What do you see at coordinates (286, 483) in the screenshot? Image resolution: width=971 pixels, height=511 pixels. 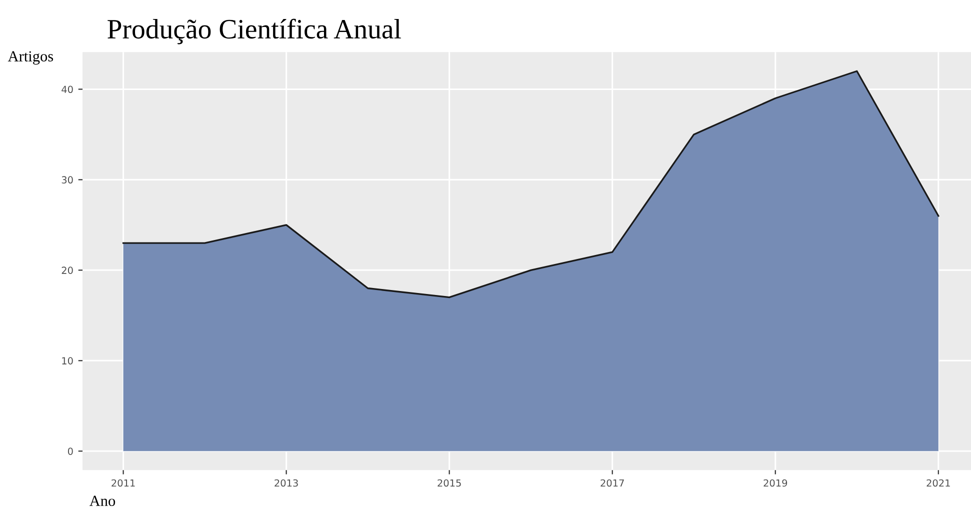 I see `x-tick-label: 2013` at bounding box center [286, 483].